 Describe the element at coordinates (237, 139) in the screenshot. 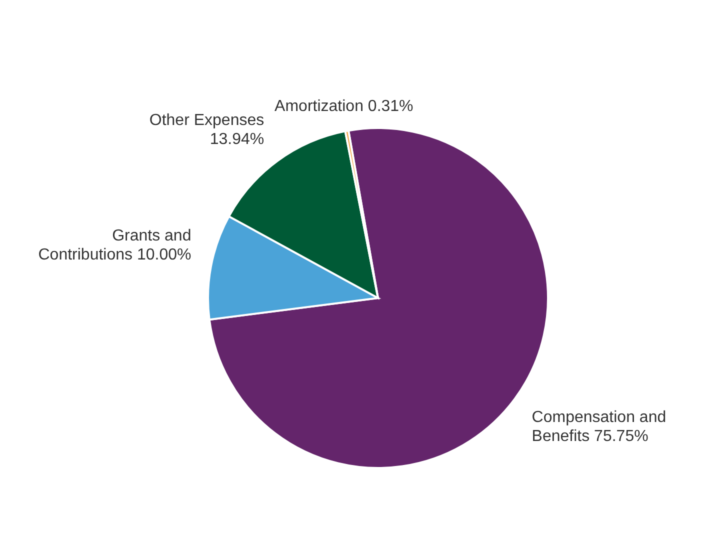

I see `data-label: 13.94%` at that location.